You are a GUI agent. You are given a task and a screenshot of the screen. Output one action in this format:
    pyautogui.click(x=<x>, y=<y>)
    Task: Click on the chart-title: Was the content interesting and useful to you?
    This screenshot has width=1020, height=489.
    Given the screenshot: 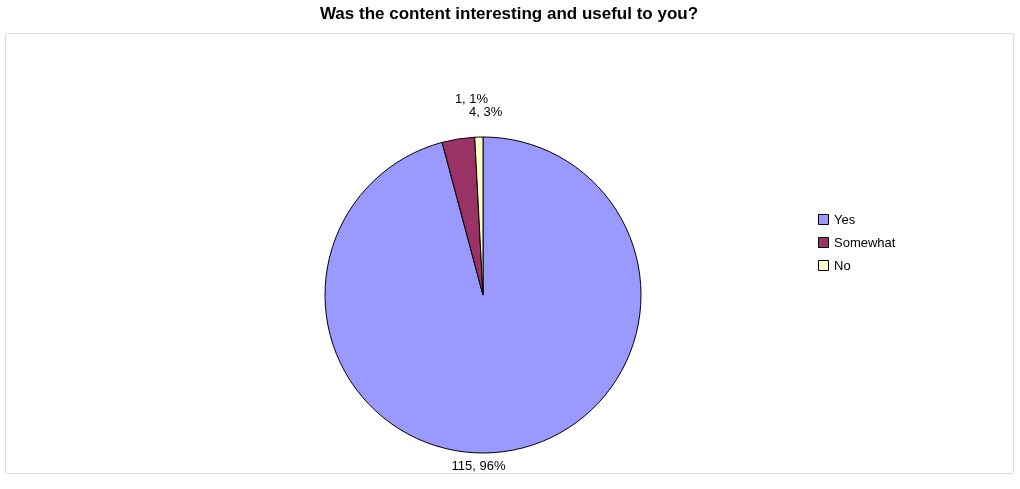 What is the action you would take?
    pyautogui.click(x=509, y=13)
    